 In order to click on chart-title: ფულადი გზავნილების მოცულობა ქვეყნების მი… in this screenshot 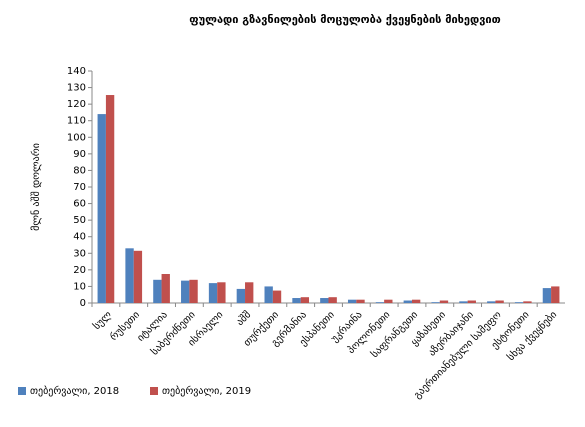, I will do `click(344, 19)`.